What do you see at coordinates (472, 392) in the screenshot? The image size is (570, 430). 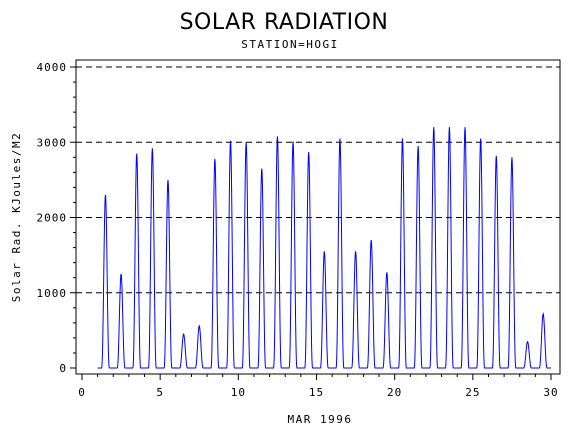 I see `x-tick-label-5: 25` at bounding box center [472, 392].